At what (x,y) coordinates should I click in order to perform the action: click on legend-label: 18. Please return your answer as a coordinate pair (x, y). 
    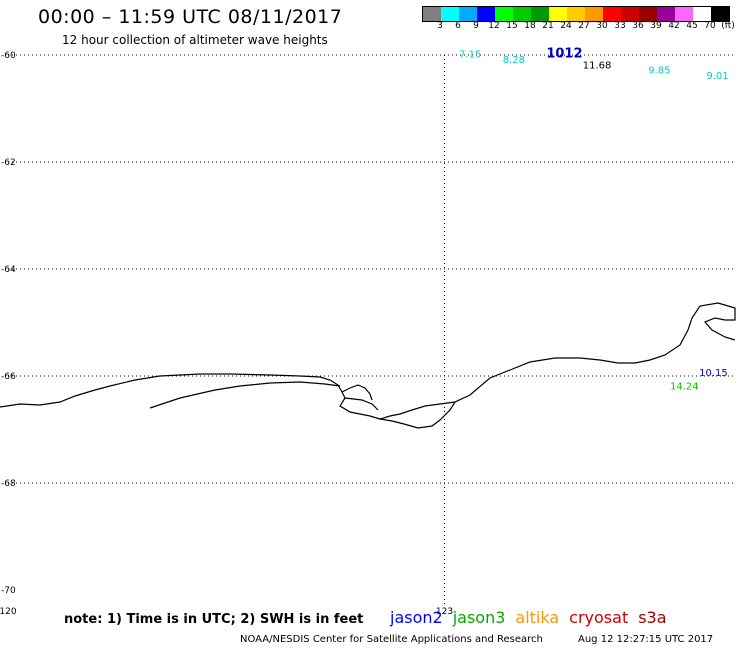
    Looking at the image, I should click on (530, 26).